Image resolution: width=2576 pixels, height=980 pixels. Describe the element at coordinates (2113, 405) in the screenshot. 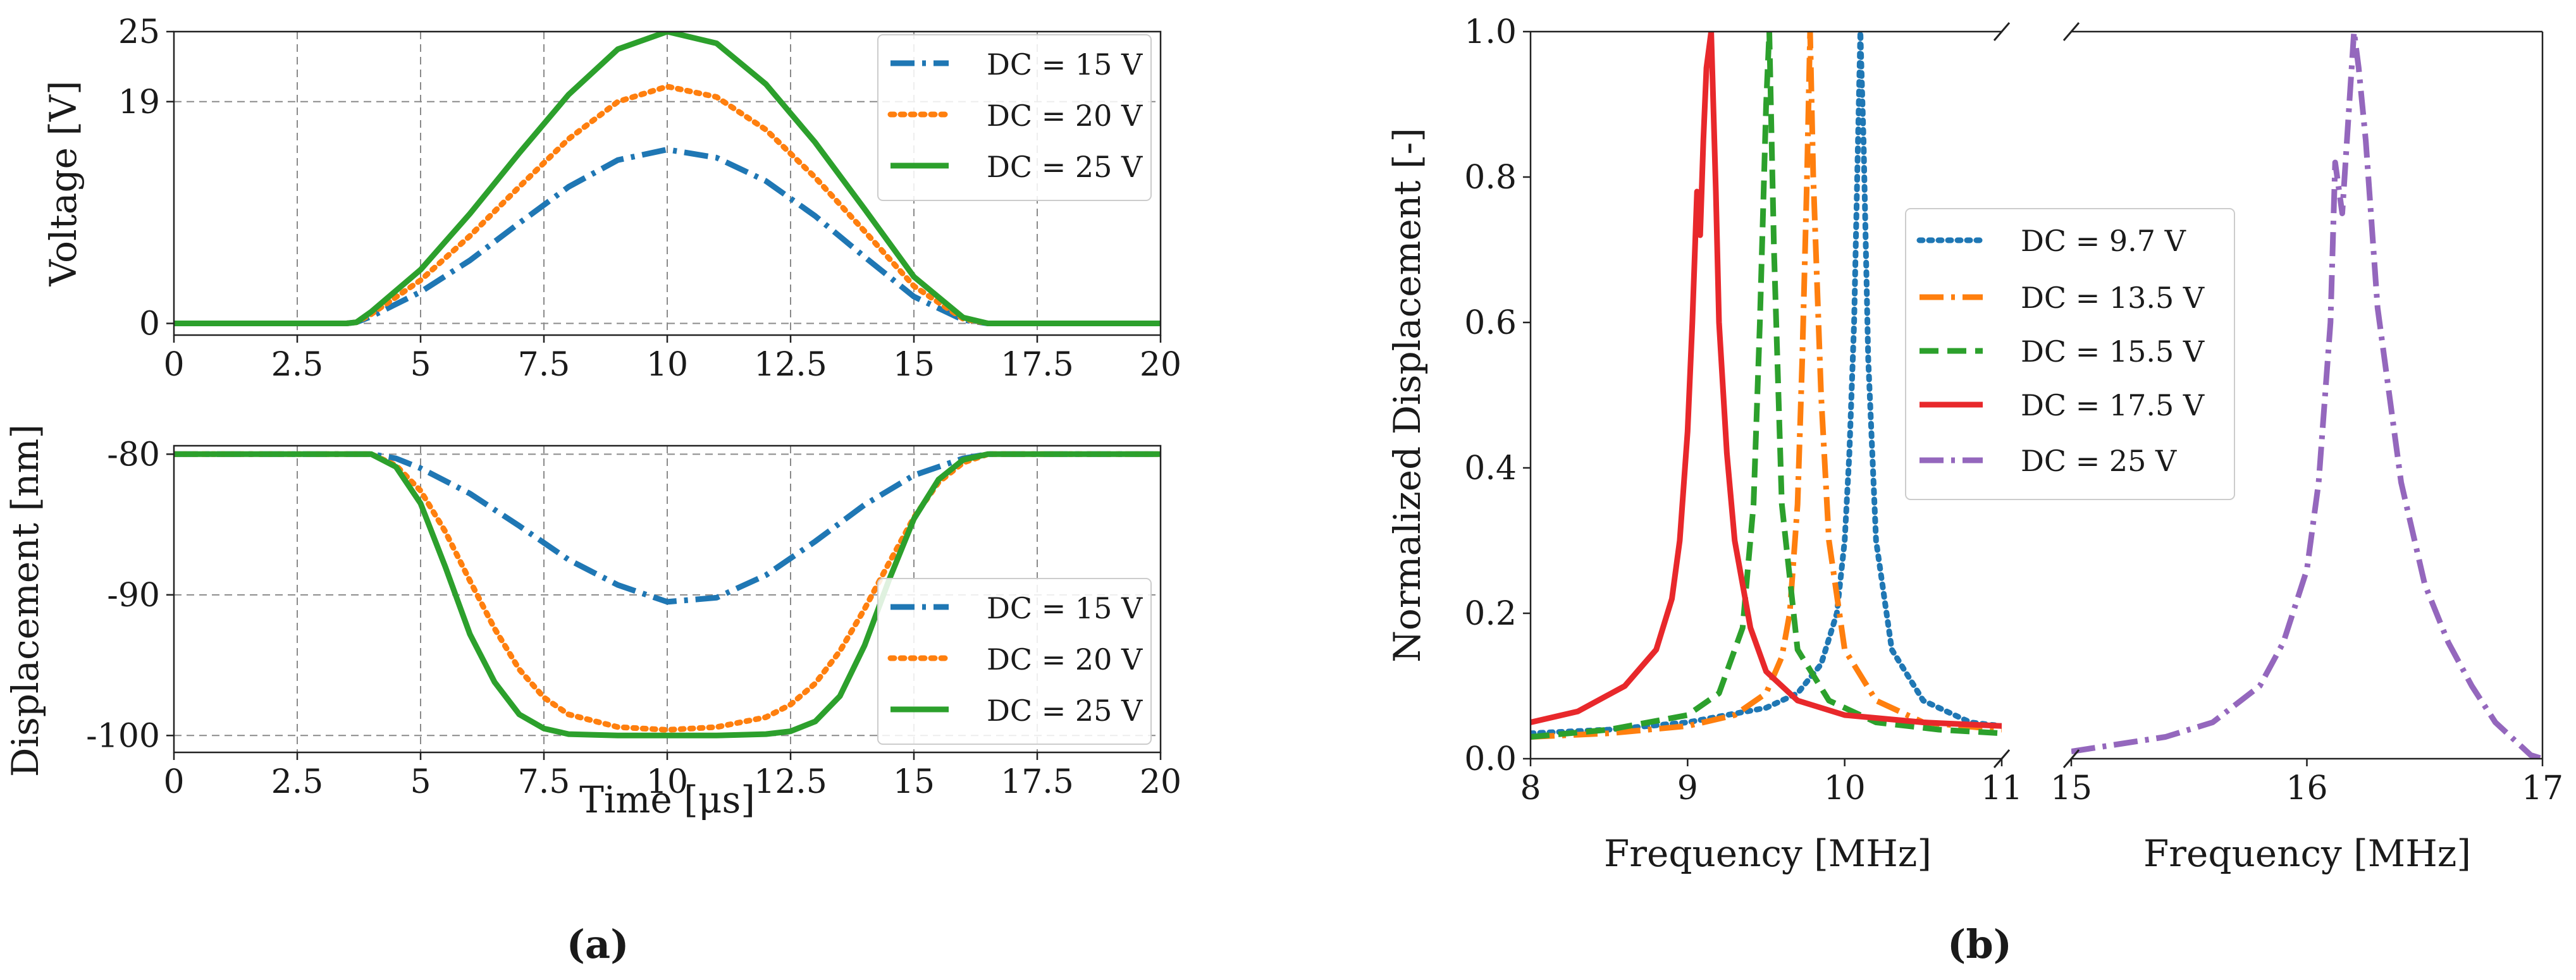

I see `frequency-legend-label-17-5v: DC = 17.5 V` at that location.